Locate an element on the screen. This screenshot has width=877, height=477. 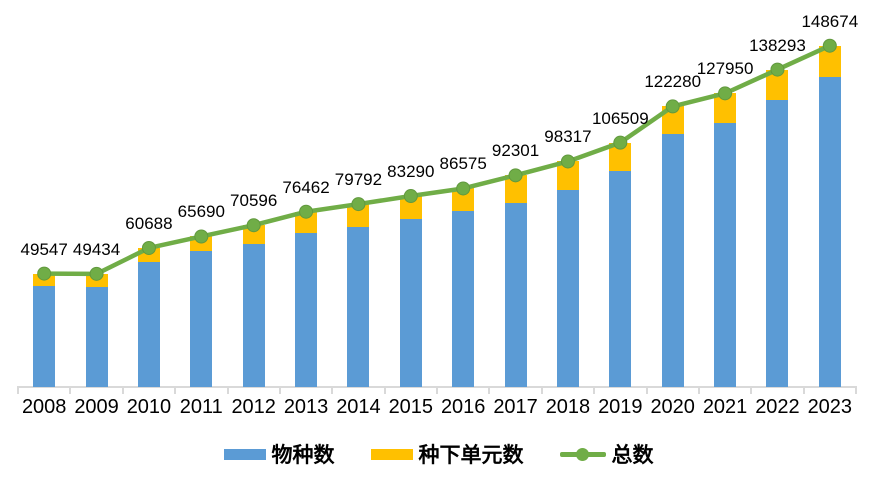
total-label-2017: 92301 is located at coordinates (515, 151).